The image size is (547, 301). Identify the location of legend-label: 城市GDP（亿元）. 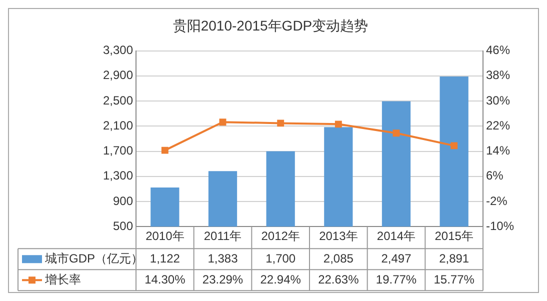
(94, 258).